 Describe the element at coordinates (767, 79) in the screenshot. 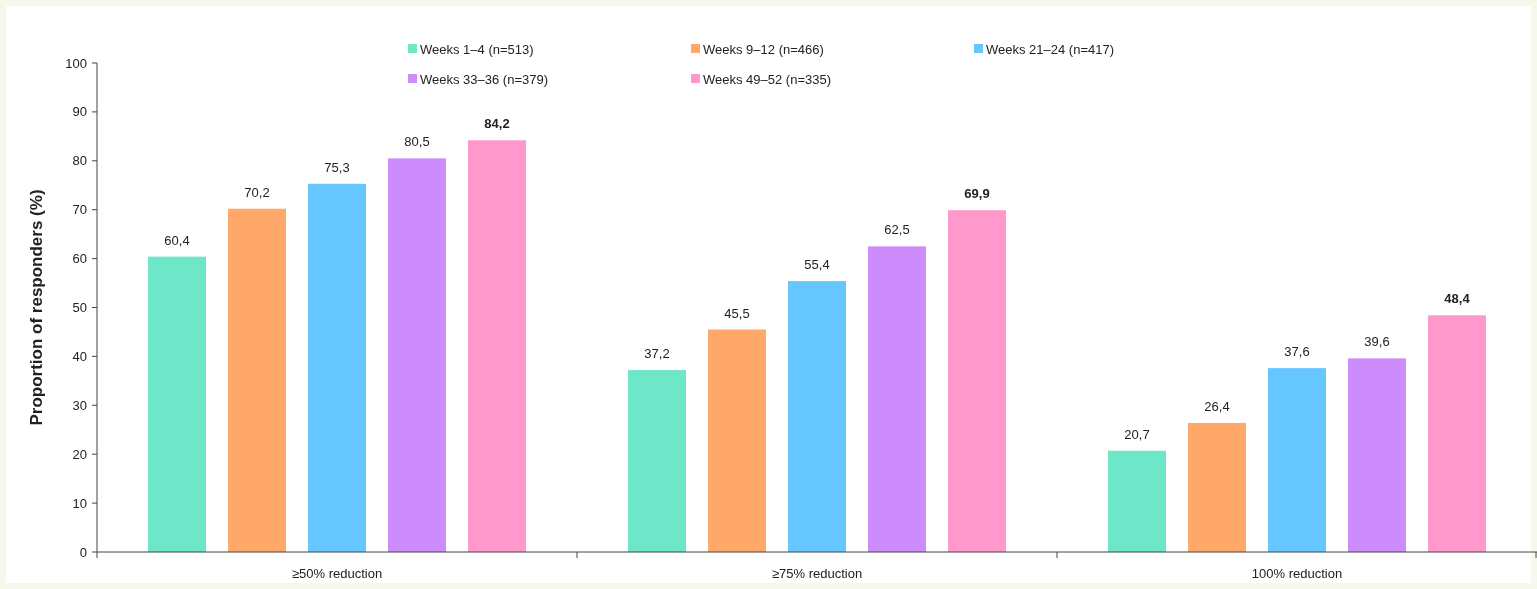

I see `legend-label: Weeks 49–52 (n=335)` at that location.